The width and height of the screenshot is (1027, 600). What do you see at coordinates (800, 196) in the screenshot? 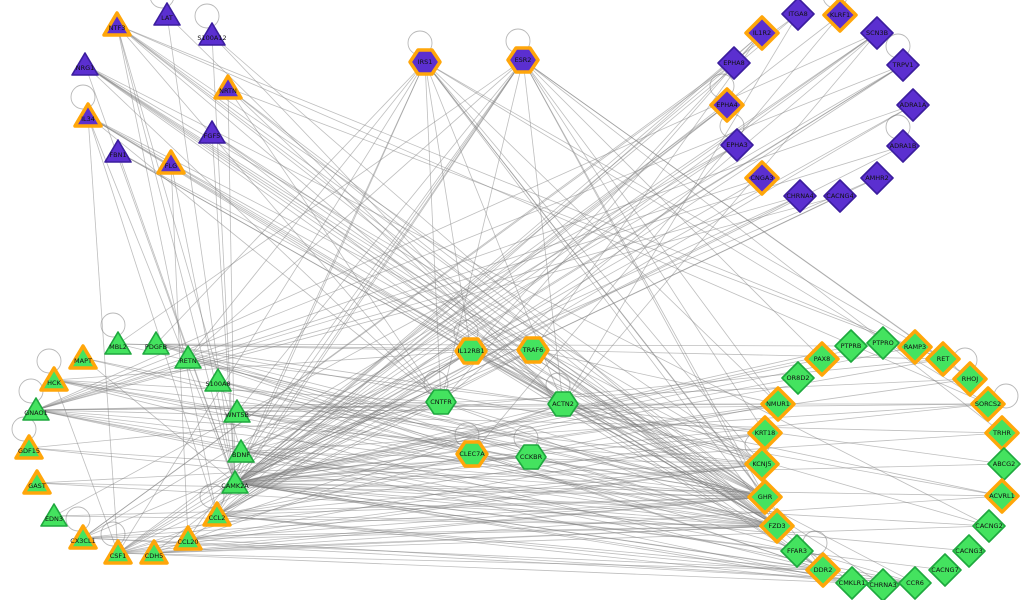
I see `node-CHRNA4: CHRNA4` at bounding box center [800, 196].